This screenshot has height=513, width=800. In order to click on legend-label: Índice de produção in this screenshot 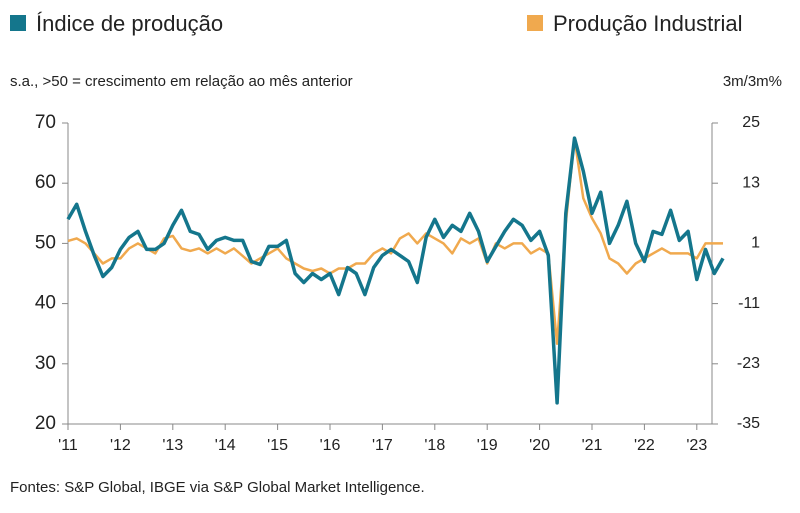, I will do `click(129, 23)`.